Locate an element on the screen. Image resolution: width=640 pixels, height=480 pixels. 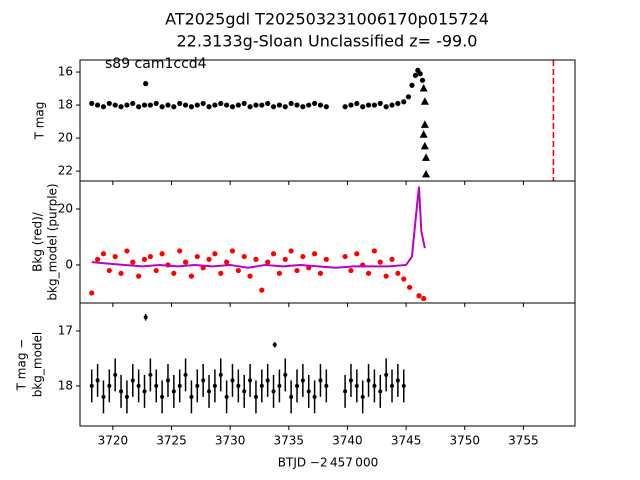
x-tick-label: 3740 is located at coordinates (347, 441).